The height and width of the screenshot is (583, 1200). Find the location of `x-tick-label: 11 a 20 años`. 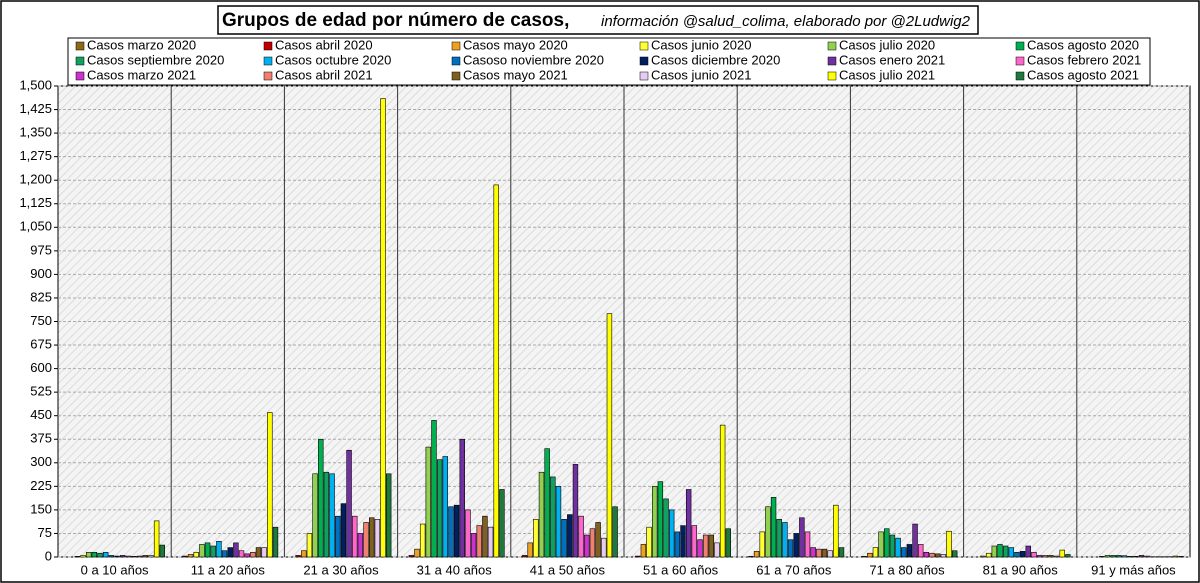

x-tick-label: 11 a 20 años is located at coordinates (228, 569).